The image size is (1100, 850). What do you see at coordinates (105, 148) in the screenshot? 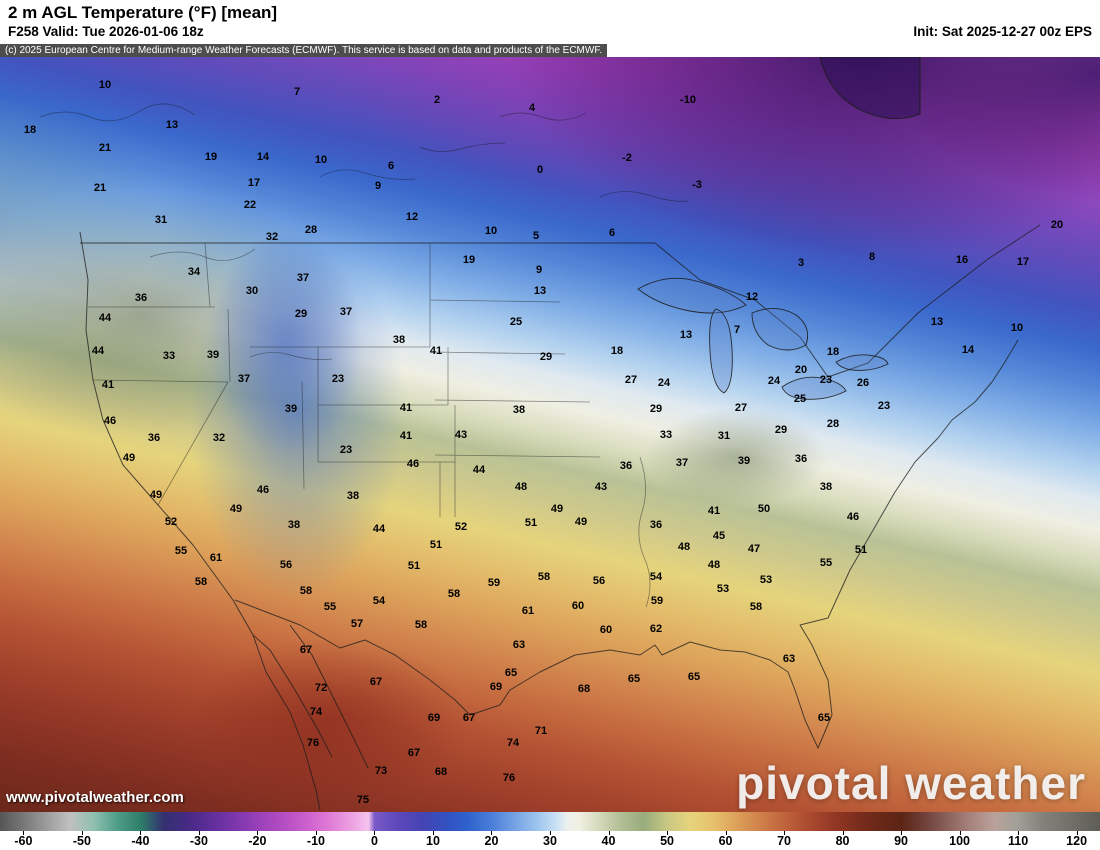
I see `temp-label: 21` at bounding box center [105, 148].